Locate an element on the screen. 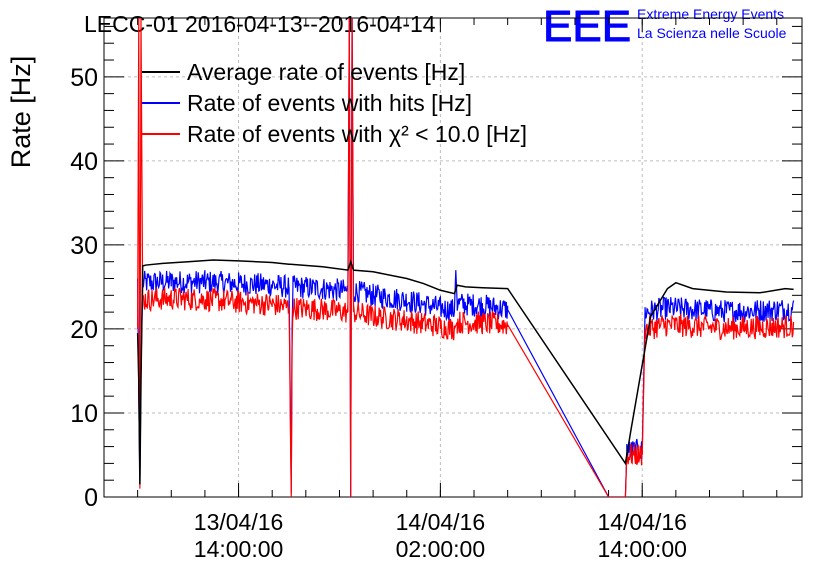 This screenshot has height=577, width=836. legend-label-0: Average rate of events [Hz] is located at coordinates (326, 72).